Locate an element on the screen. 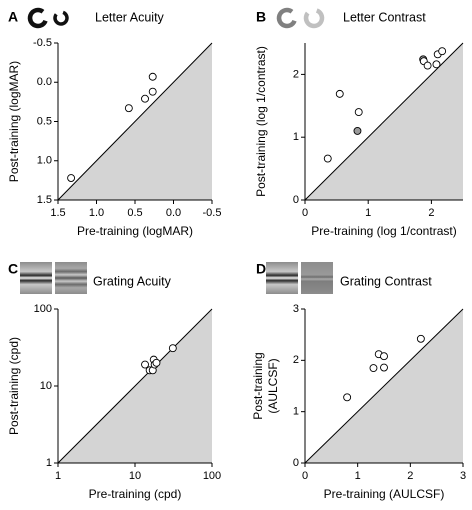 The width and height of the screenshot is (472, 510). y-axis-label: (AULCSF) is located at coordinates (273, 385).